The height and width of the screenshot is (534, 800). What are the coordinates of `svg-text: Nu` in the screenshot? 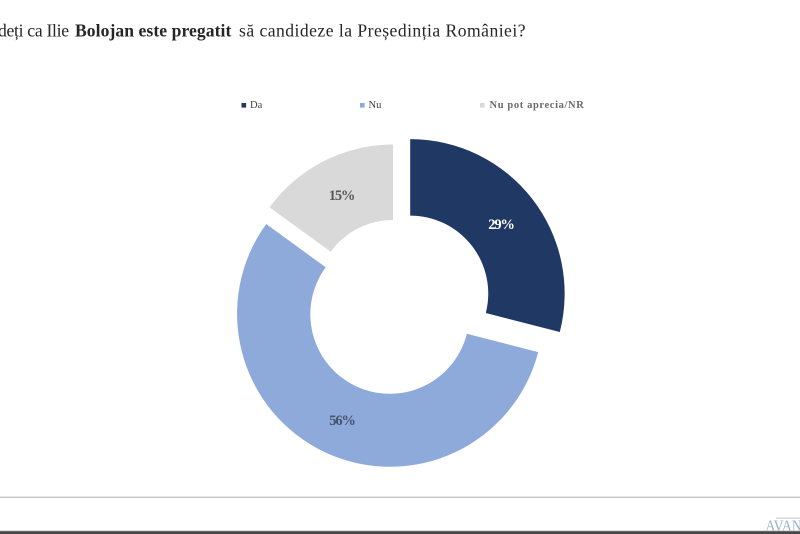 It's located at (376, 105).